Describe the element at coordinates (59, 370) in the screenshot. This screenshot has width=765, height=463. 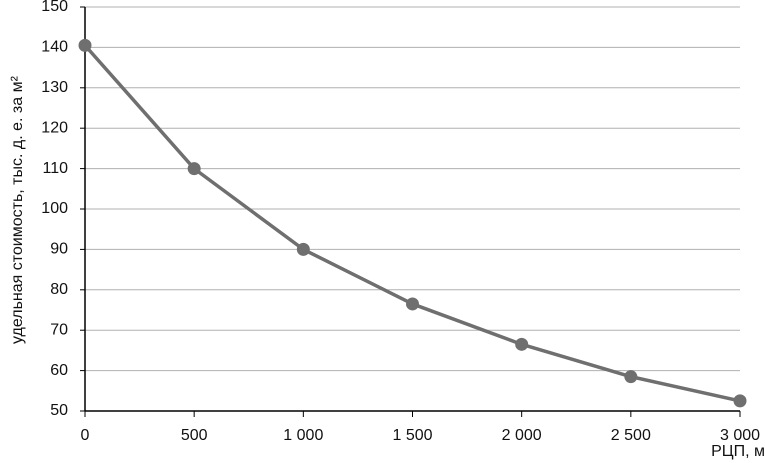
I see `y-tick-label: 60` at that location.